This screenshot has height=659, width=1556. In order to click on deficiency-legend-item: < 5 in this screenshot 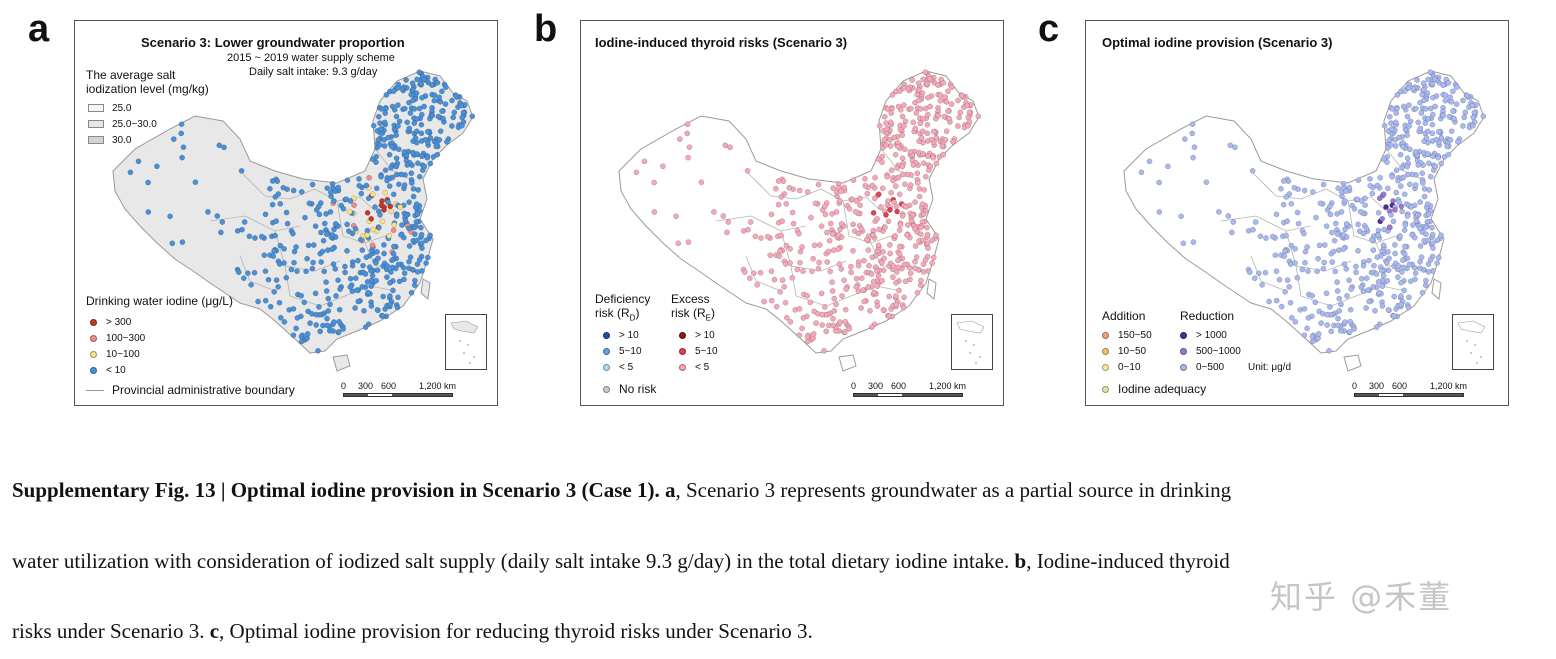, I will do `click(618, 367)`.